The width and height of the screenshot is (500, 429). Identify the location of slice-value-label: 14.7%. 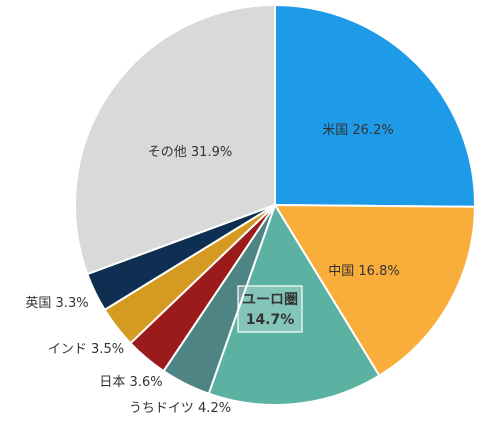
(270, 320).